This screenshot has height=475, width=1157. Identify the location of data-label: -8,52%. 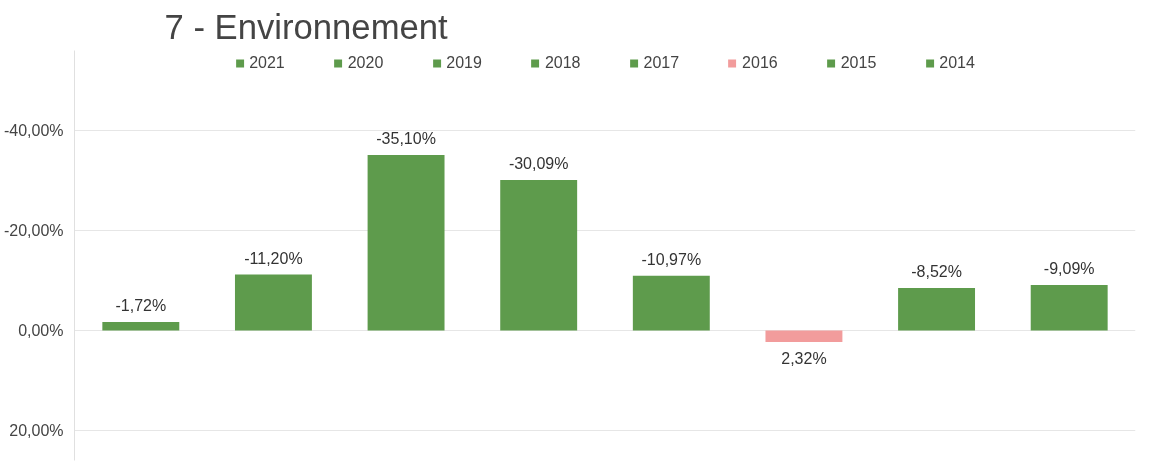
(936, 271).